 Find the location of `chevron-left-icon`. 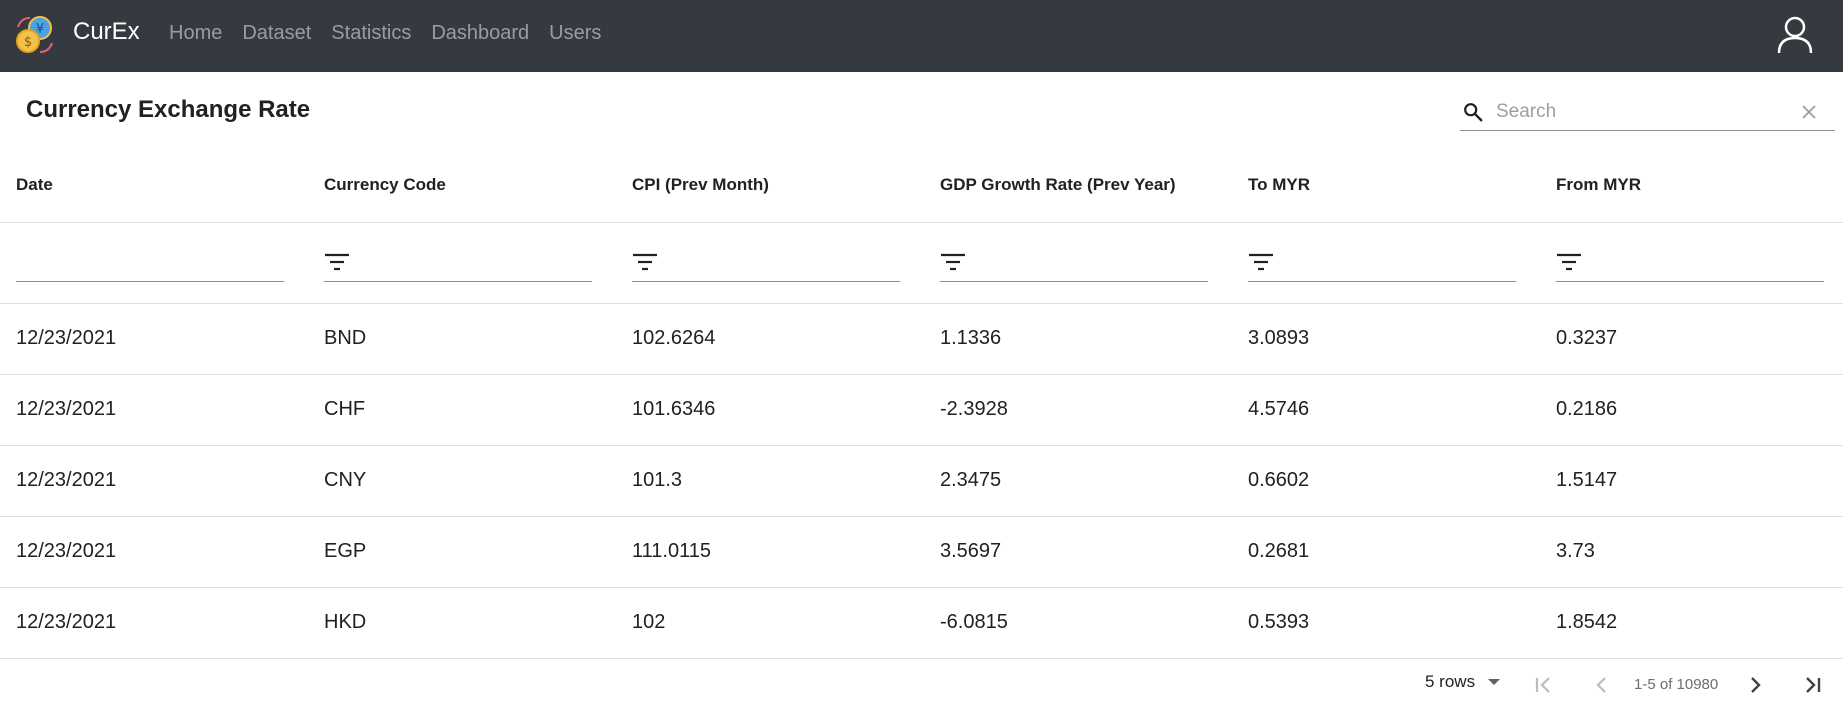

chevron-left-icon is located at coordinates (1602, 685).